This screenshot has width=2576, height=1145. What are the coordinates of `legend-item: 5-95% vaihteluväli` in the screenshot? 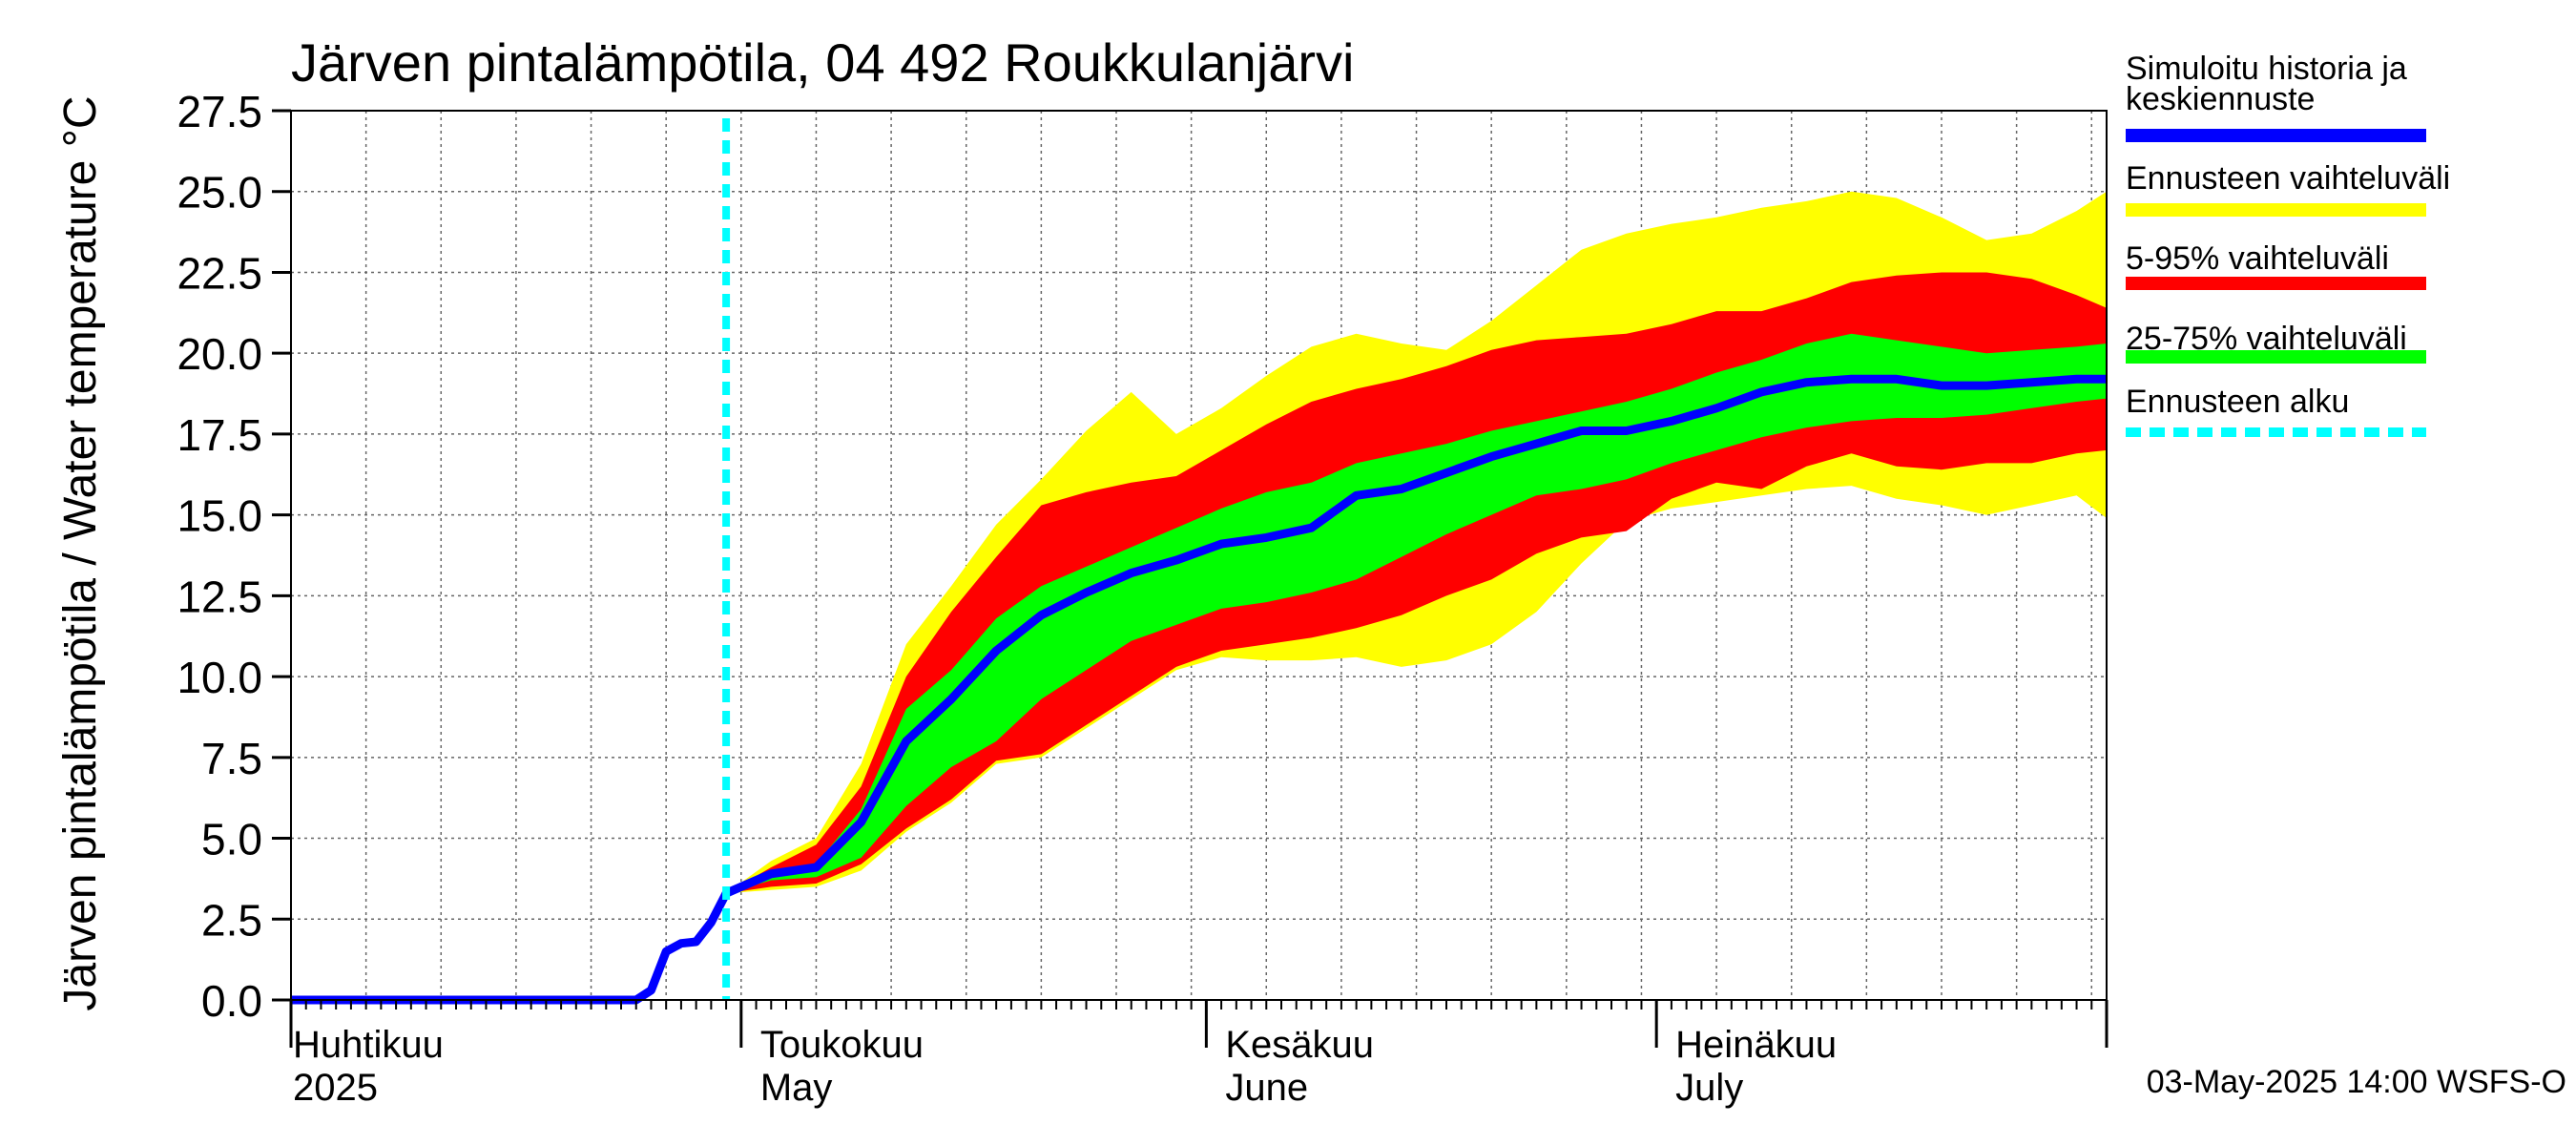 It's located at (2276, 265).